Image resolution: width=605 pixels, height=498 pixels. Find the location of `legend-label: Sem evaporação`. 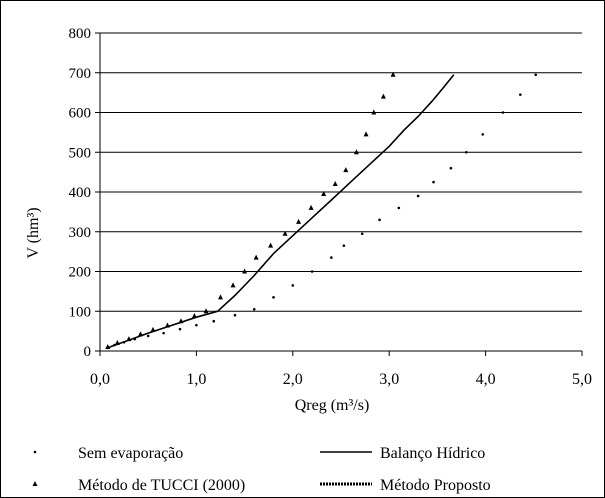

legend-label: Sem evaporação is located at coordinates (130, 453).